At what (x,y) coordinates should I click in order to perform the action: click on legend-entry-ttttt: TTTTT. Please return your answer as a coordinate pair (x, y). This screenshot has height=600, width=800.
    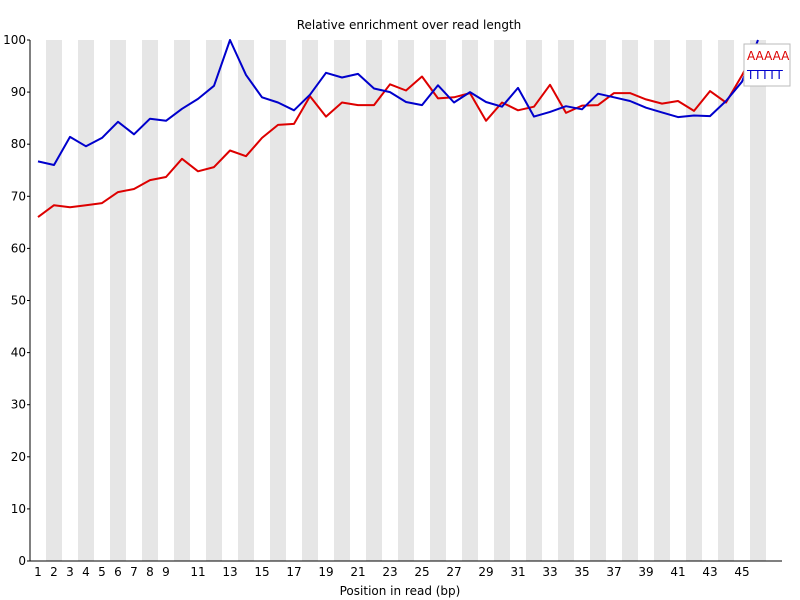
    Looking at the image, I should click on (764, 75).